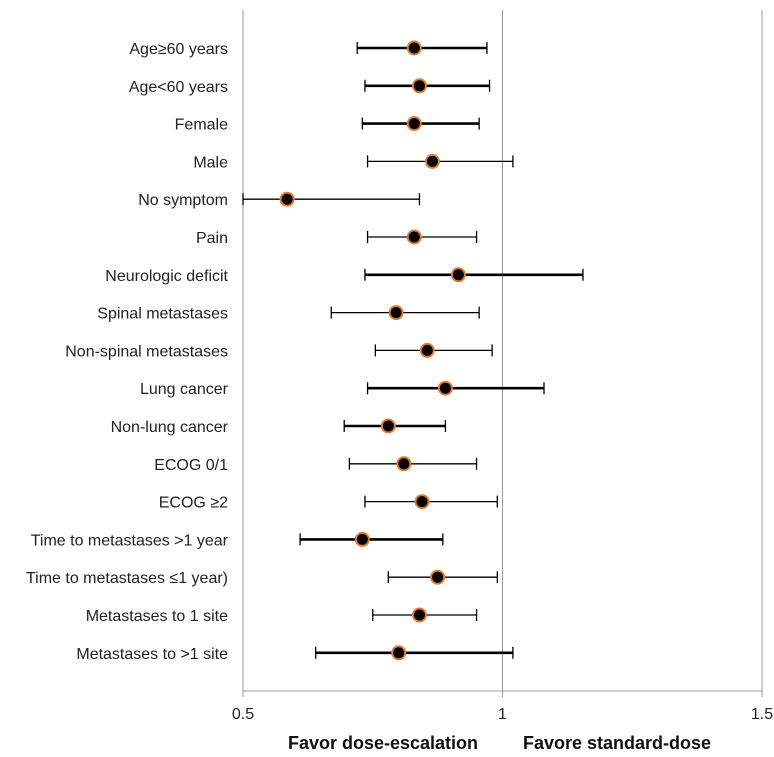 The width and height of the screenshot is (774, 757). Describe the element at coordinates (310, 87) in the screenshot. I see `forest-row: Age<60 years` at that location.